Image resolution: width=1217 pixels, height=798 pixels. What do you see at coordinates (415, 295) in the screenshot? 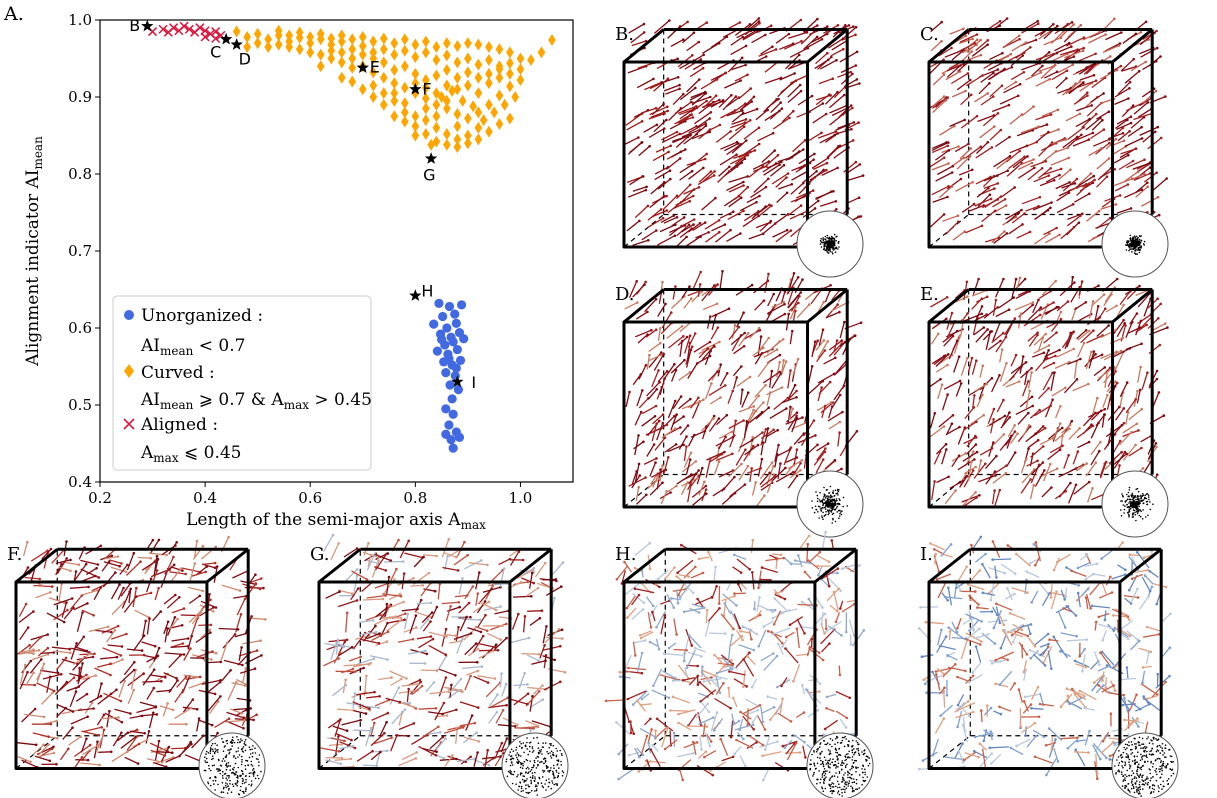
I see `annotation-star` at bounding box center [415, 295].